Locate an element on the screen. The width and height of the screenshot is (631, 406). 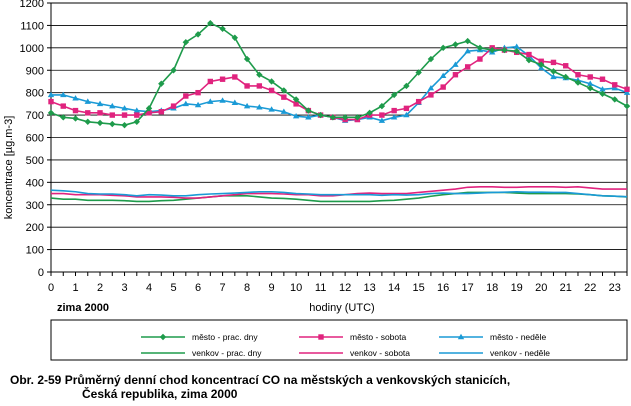
x-tick-label: 15 is located at coordinates (419, 288).